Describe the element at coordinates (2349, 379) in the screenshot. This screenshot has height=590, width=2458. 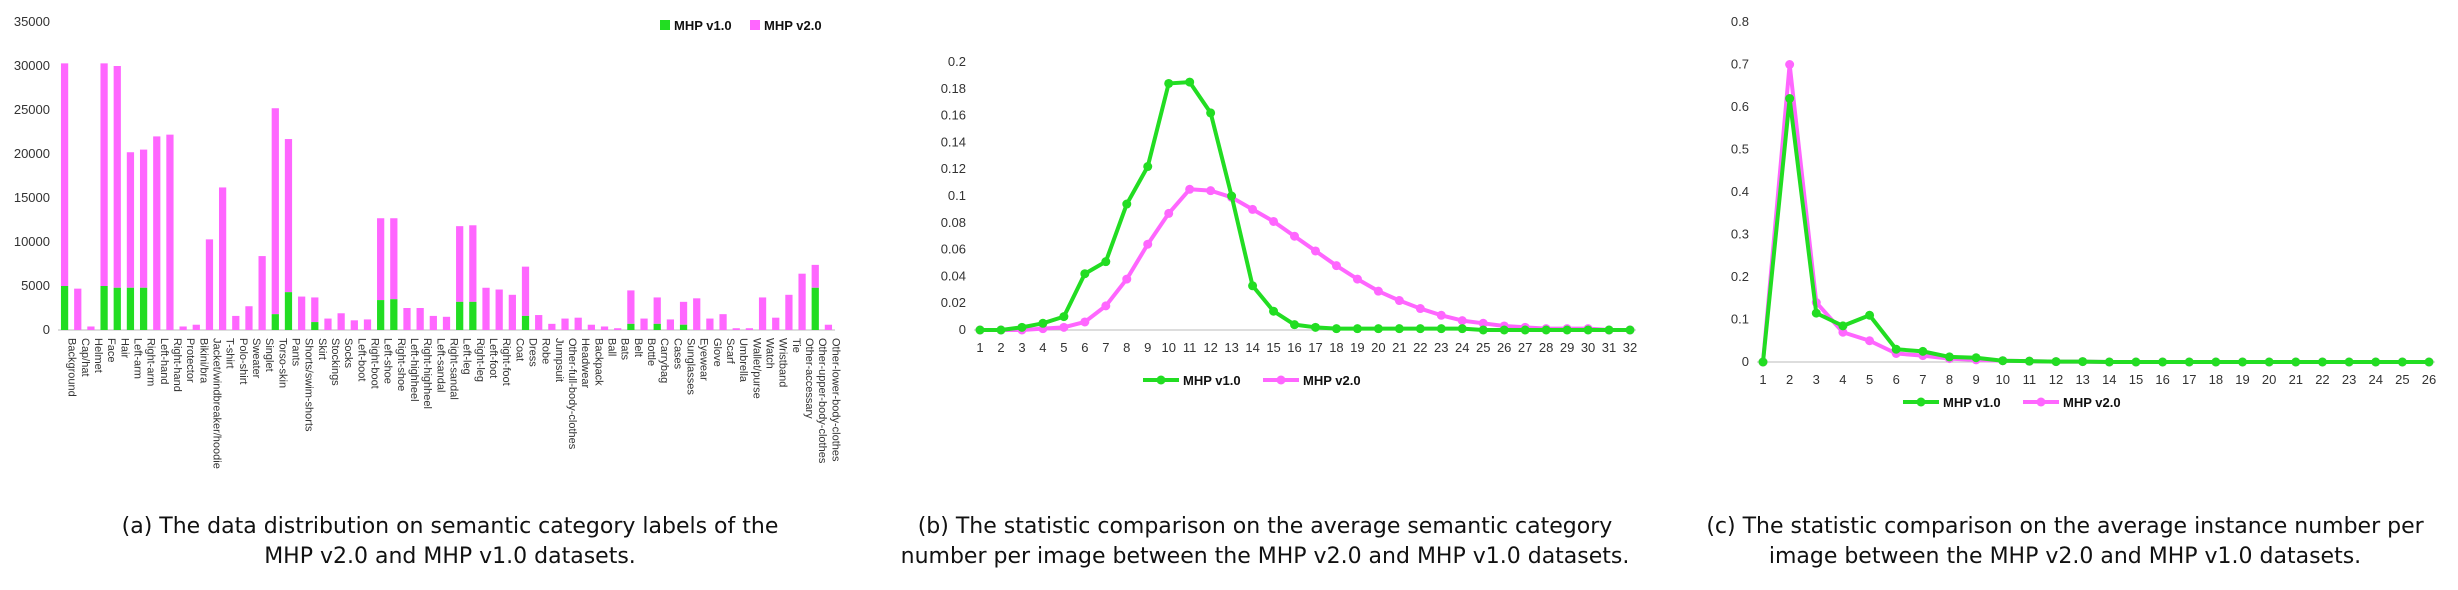
I see `x-tick-label: 23` at that location.